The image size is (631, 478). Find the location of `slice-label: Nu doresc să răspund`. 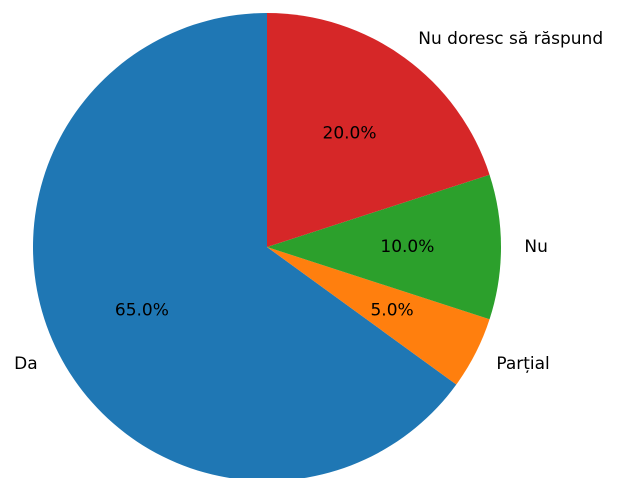

slice-label: Nu doresc să răspund is located at coordinates (510, 39).